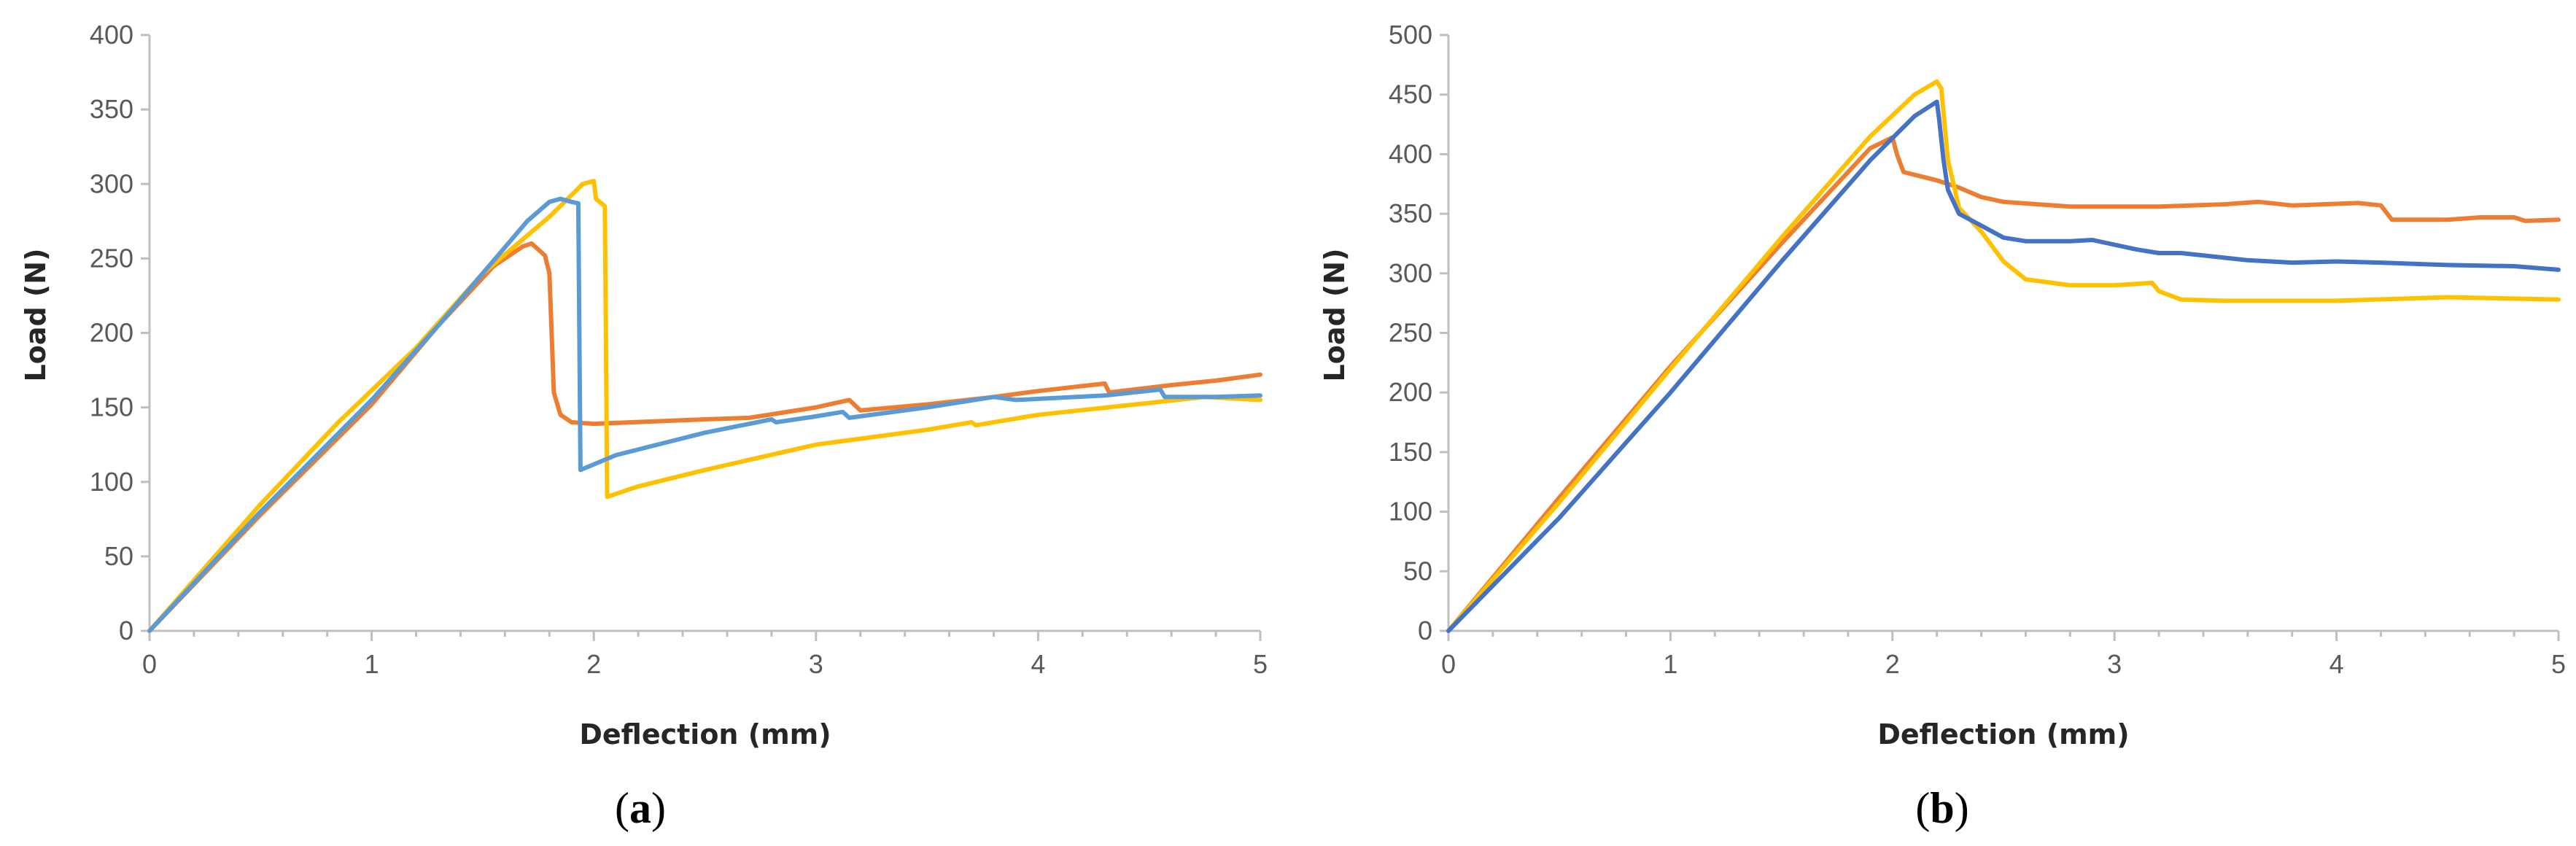  I want to click on panel-label-a: (a), so click(640, 808).